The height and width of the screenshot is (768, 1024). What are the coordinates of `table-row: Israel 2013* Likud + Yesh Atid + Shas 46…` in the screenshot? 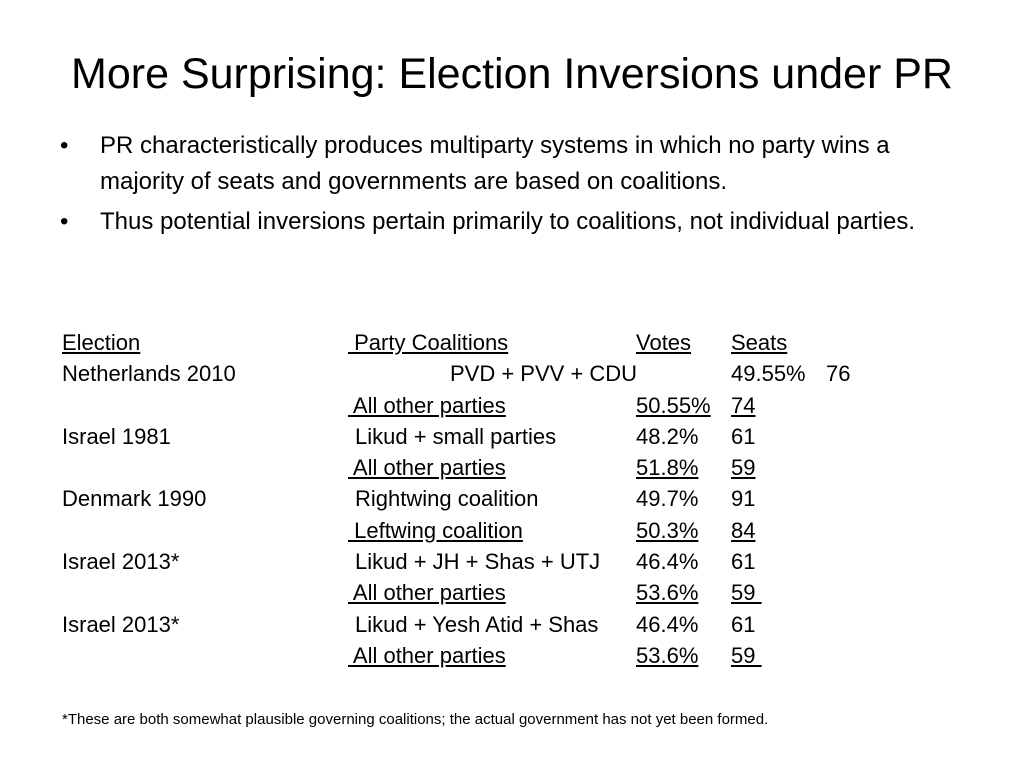 It's located at (512, 624).